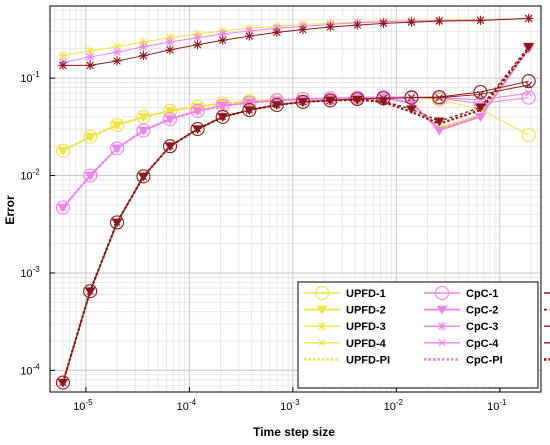 The width and height of the screenshot is (550, 445). Describe the element at coordinates (366, 311) in the screenshot. I see `legend-label: UPFD-2` at that location.